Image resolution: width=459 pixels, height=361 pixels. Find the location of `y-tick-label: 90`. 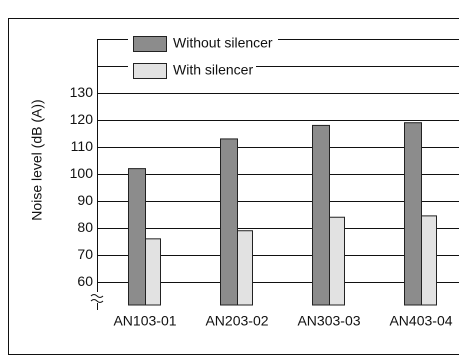

y-tick-label: 90 is located at coordinates (85, 200).